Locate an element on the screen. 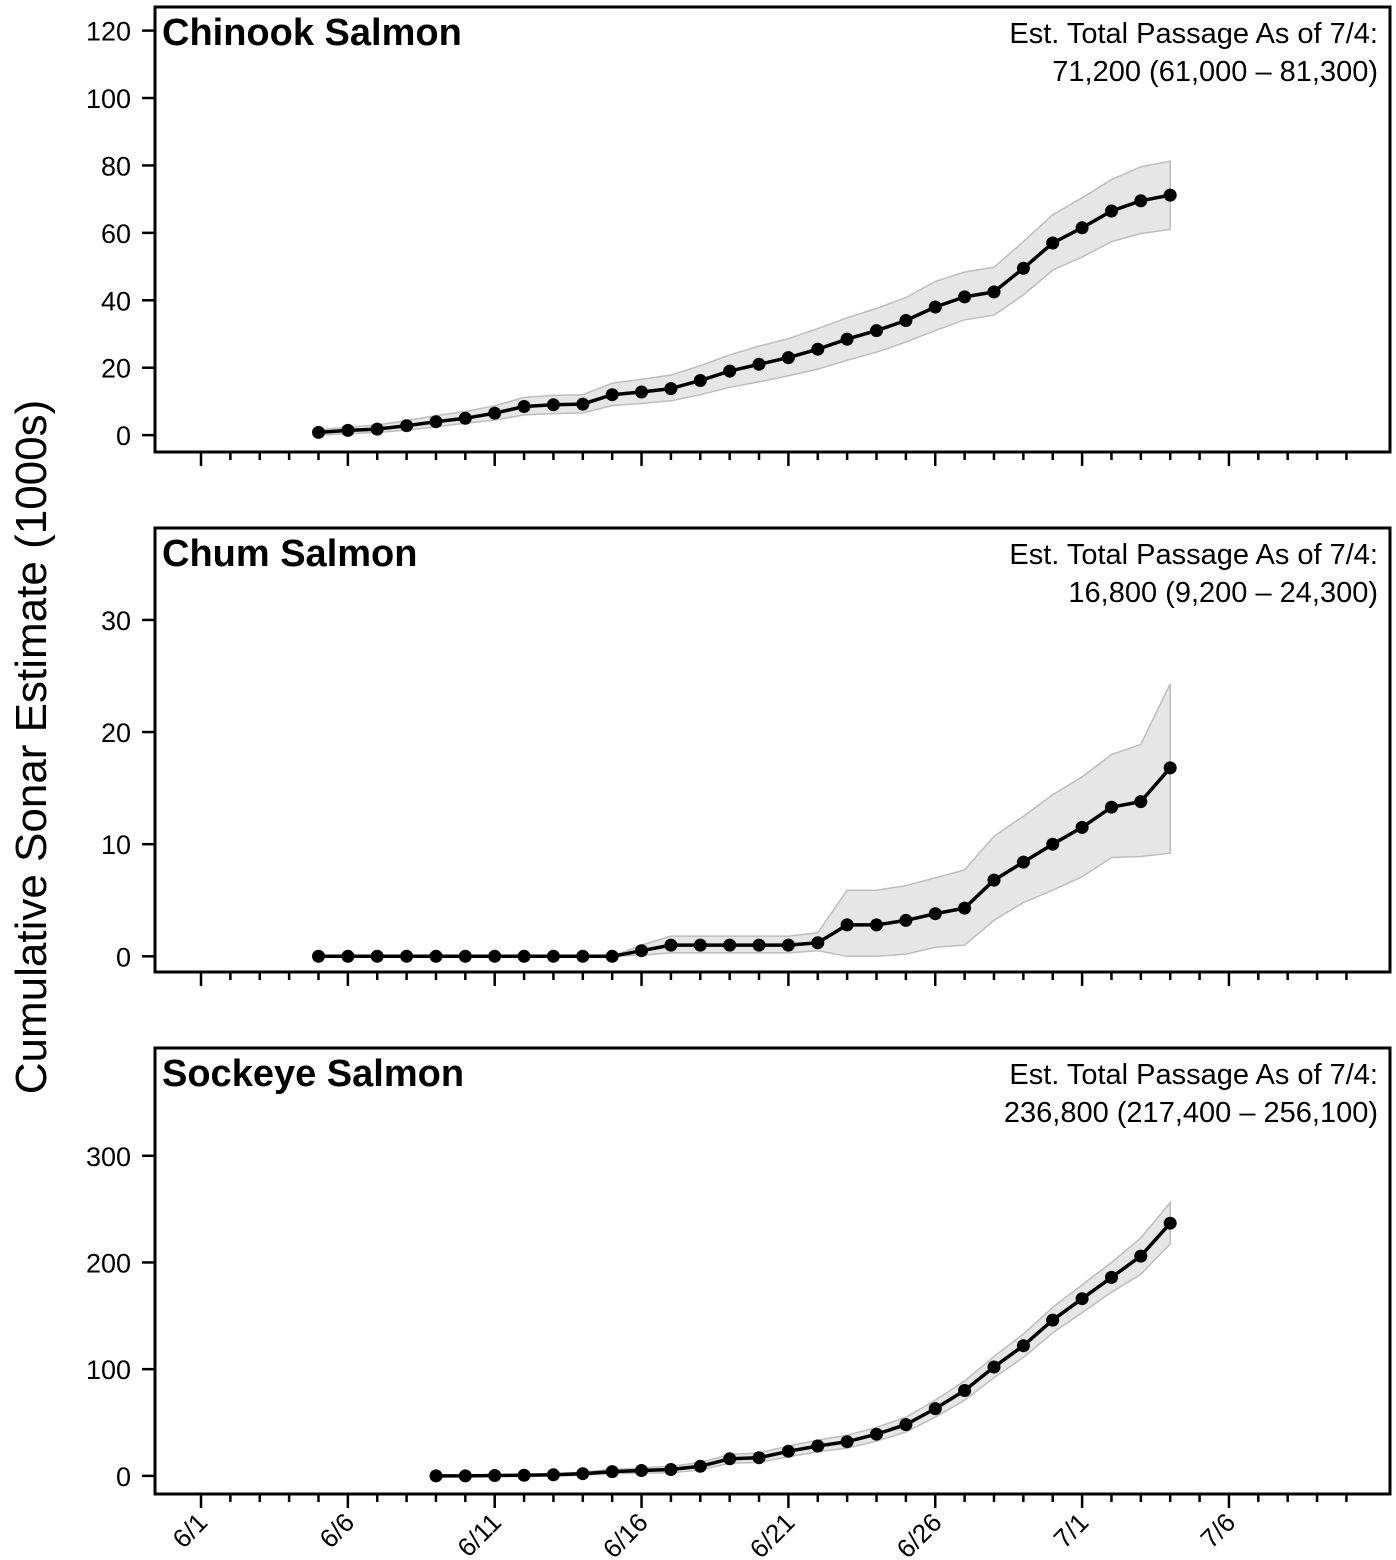 This screenshot has height=1560, width=1396. y-tick-label: 60 is located at coordinates (116, 234).